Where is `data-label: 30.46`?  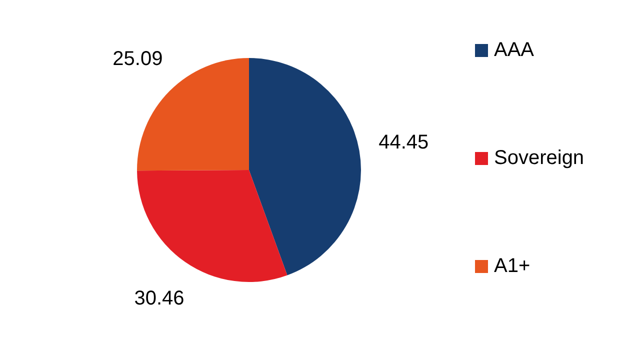
data-label: 30.46 is located at coordinates (159, 298).